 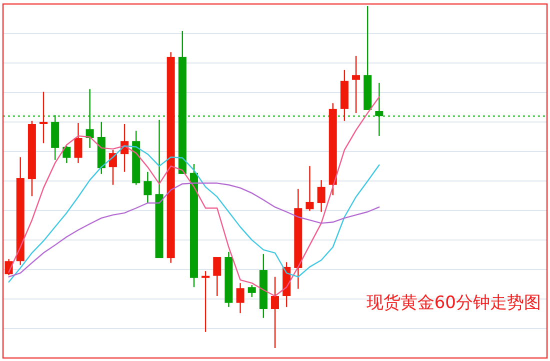 What do you see at coordinates (453, 303) in the screenshot?
I see `annotation: 现货黄金60分钟走势图` at bounding box center [453, 303].